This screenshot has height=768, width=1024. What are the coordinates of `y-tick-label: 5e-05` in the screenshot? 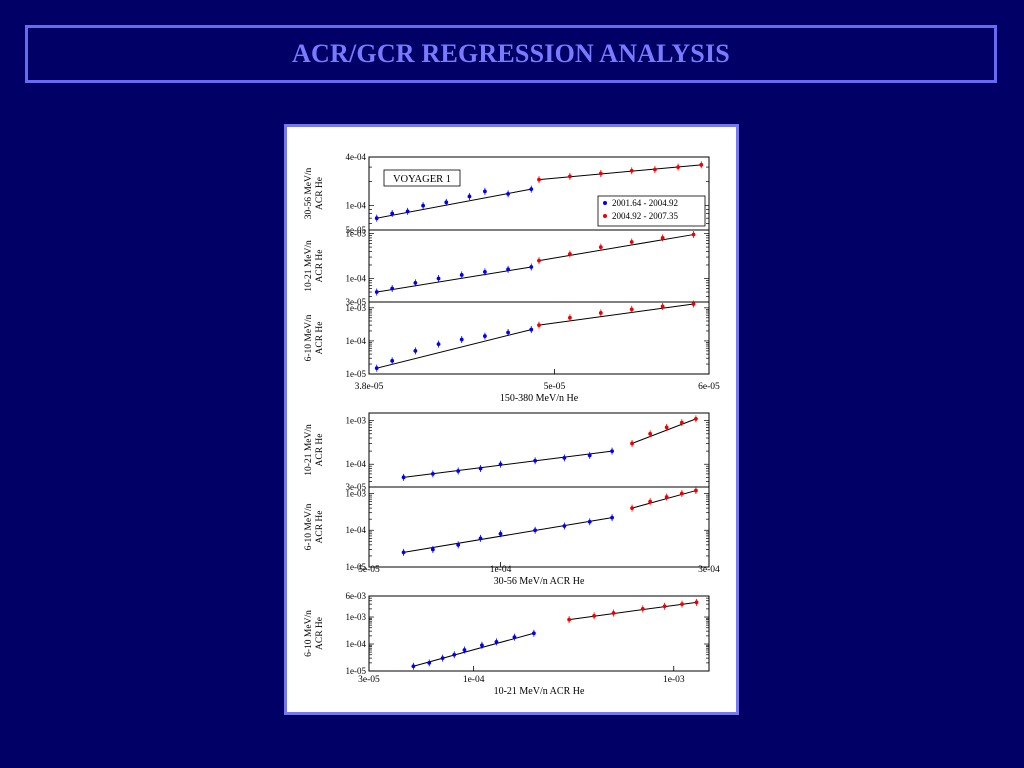 It's located at (356, 230).